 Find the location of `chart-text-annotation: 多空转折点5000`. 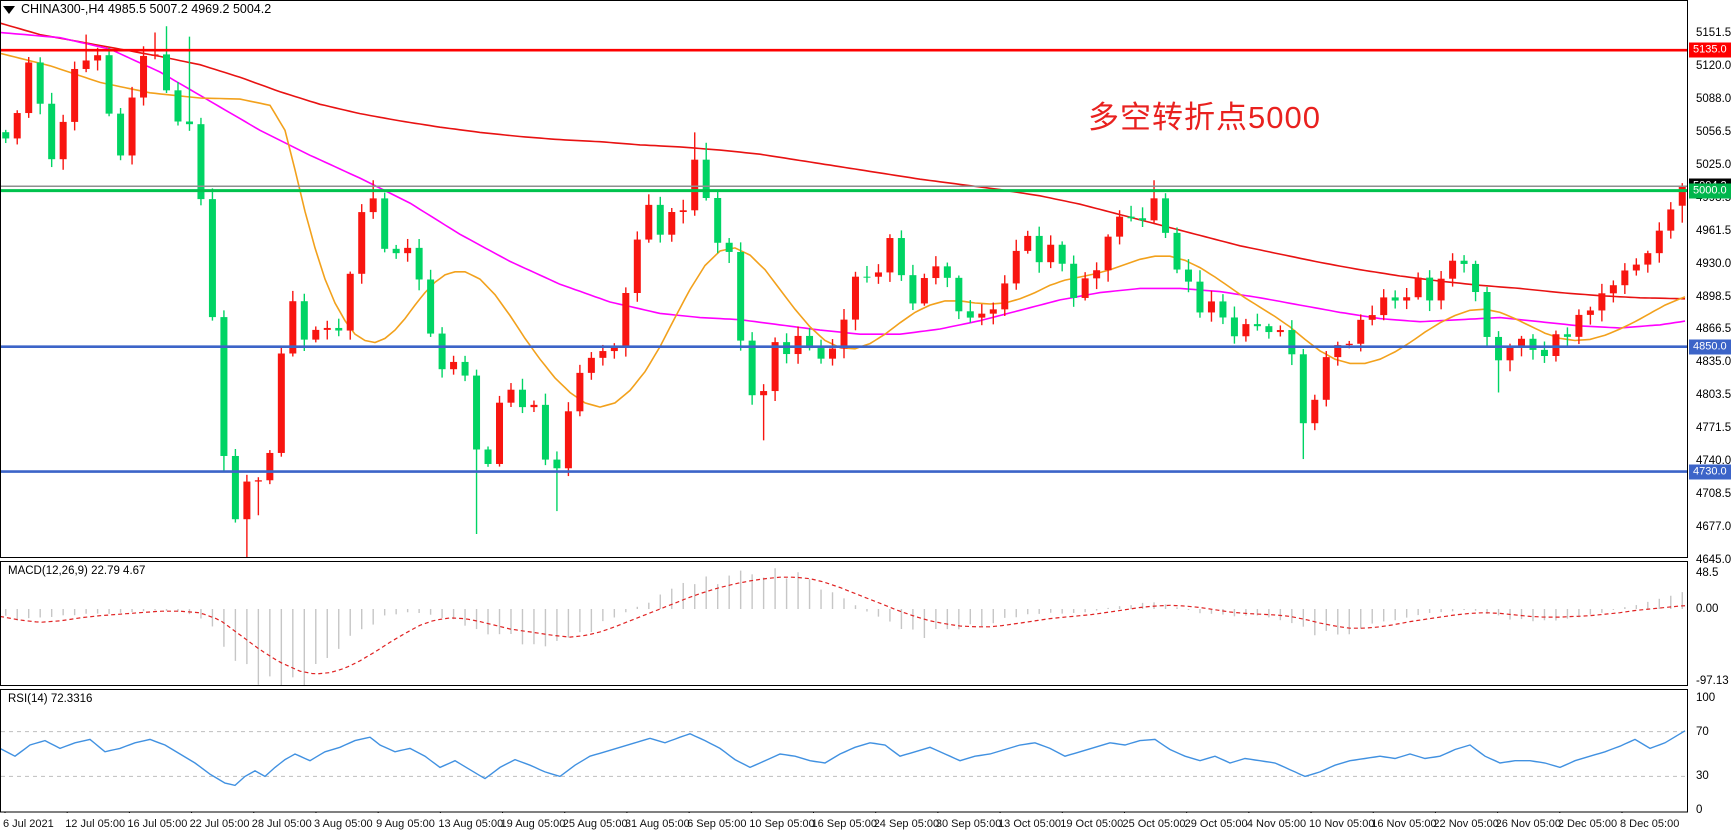

chart-text-annotation: 多空转折点5000 is located at coordinates (1204, 117).